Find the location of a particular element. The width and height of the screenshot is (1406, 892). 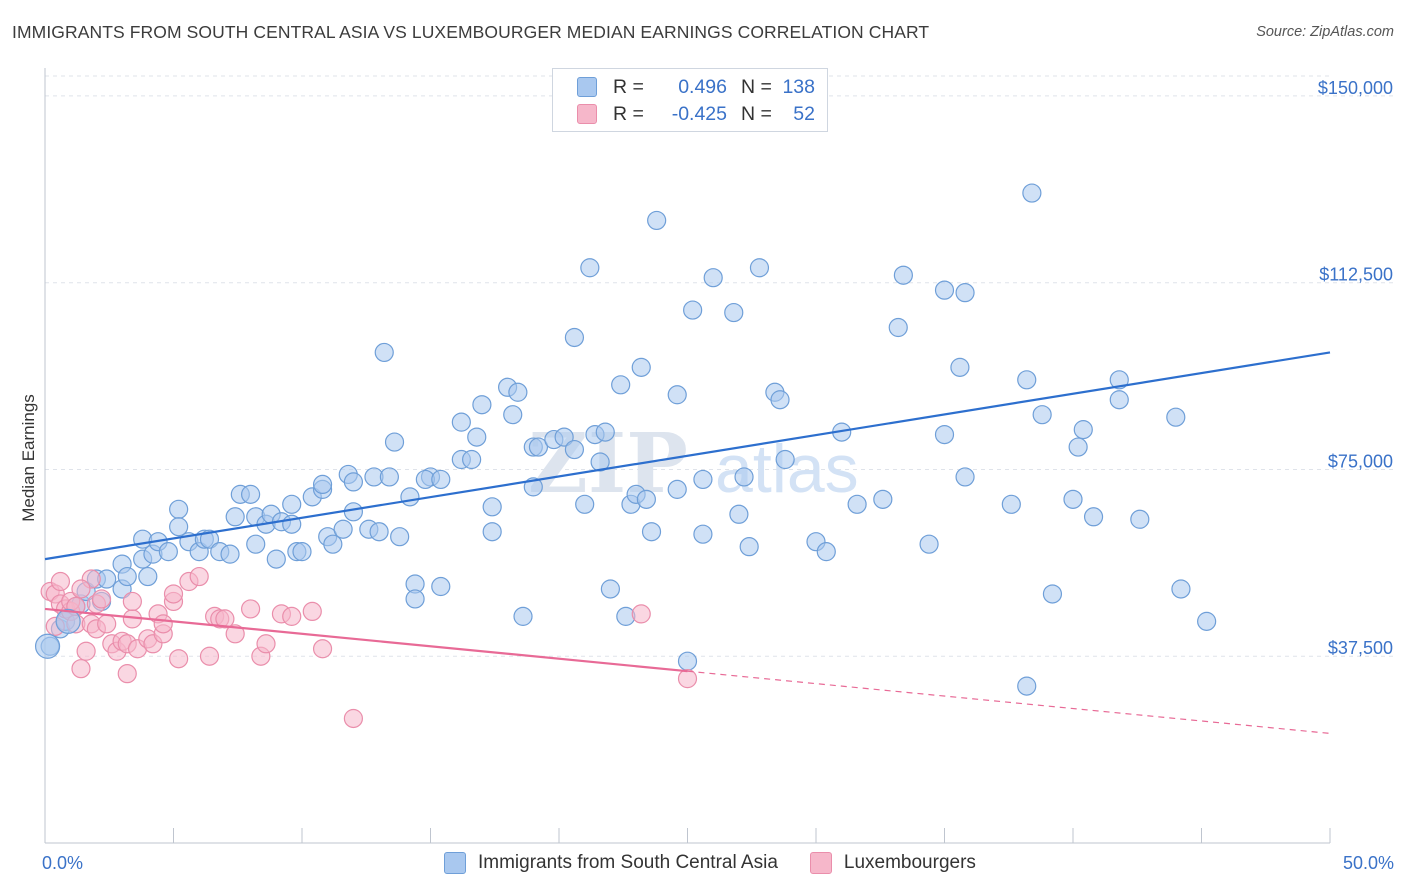

correlation-legend: R = 0.496 N = 138 R = -0.425 N = 52 is located at coordinates (690, 100).